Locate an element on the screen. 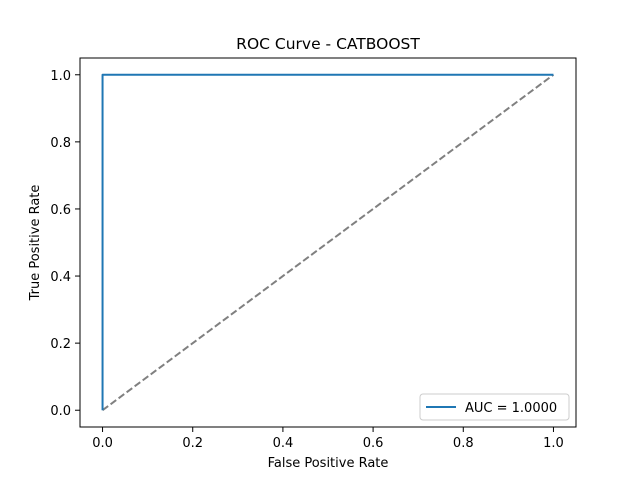 This screenshot has width=640, height=480. x-tick-label: 0.4 is located at coordinates (283, 443).